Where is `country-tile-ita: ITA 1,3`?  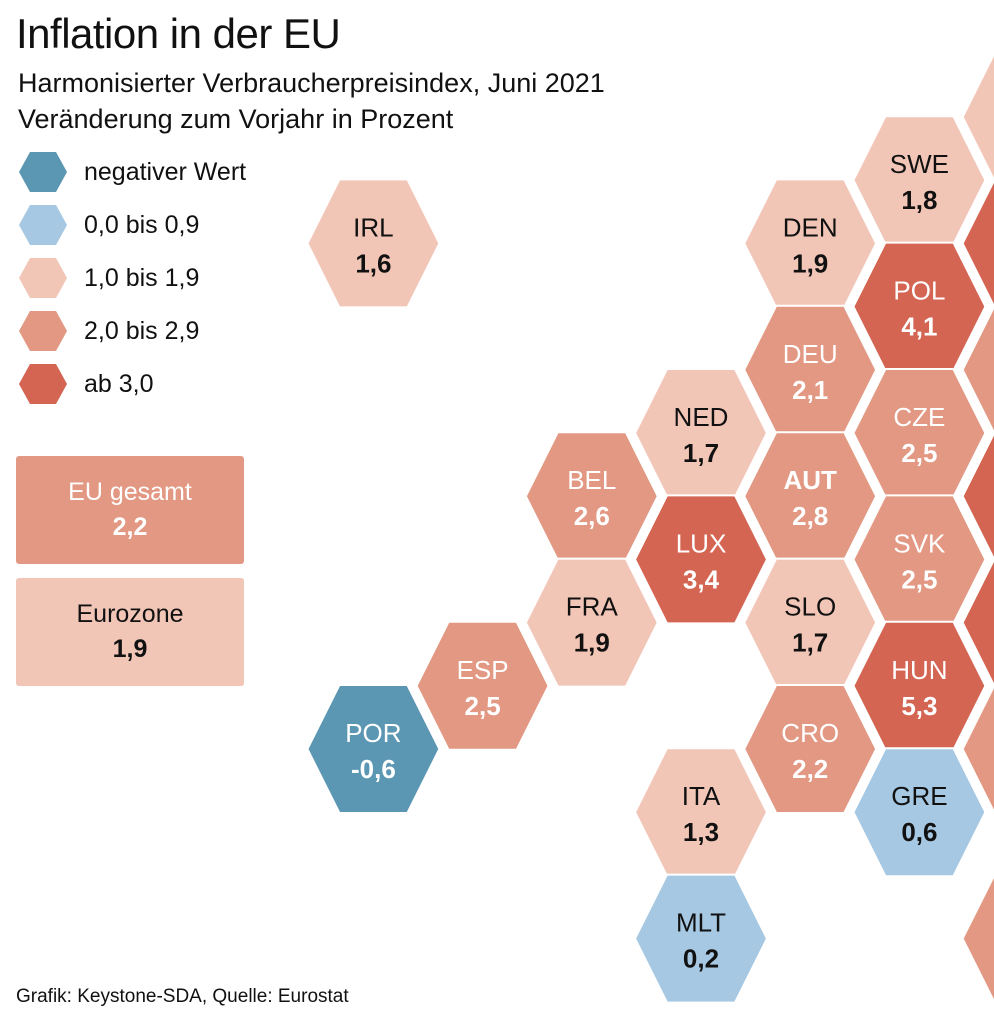
country-tile-ita: ITA 1,3 is located at coordinates (701, 812).